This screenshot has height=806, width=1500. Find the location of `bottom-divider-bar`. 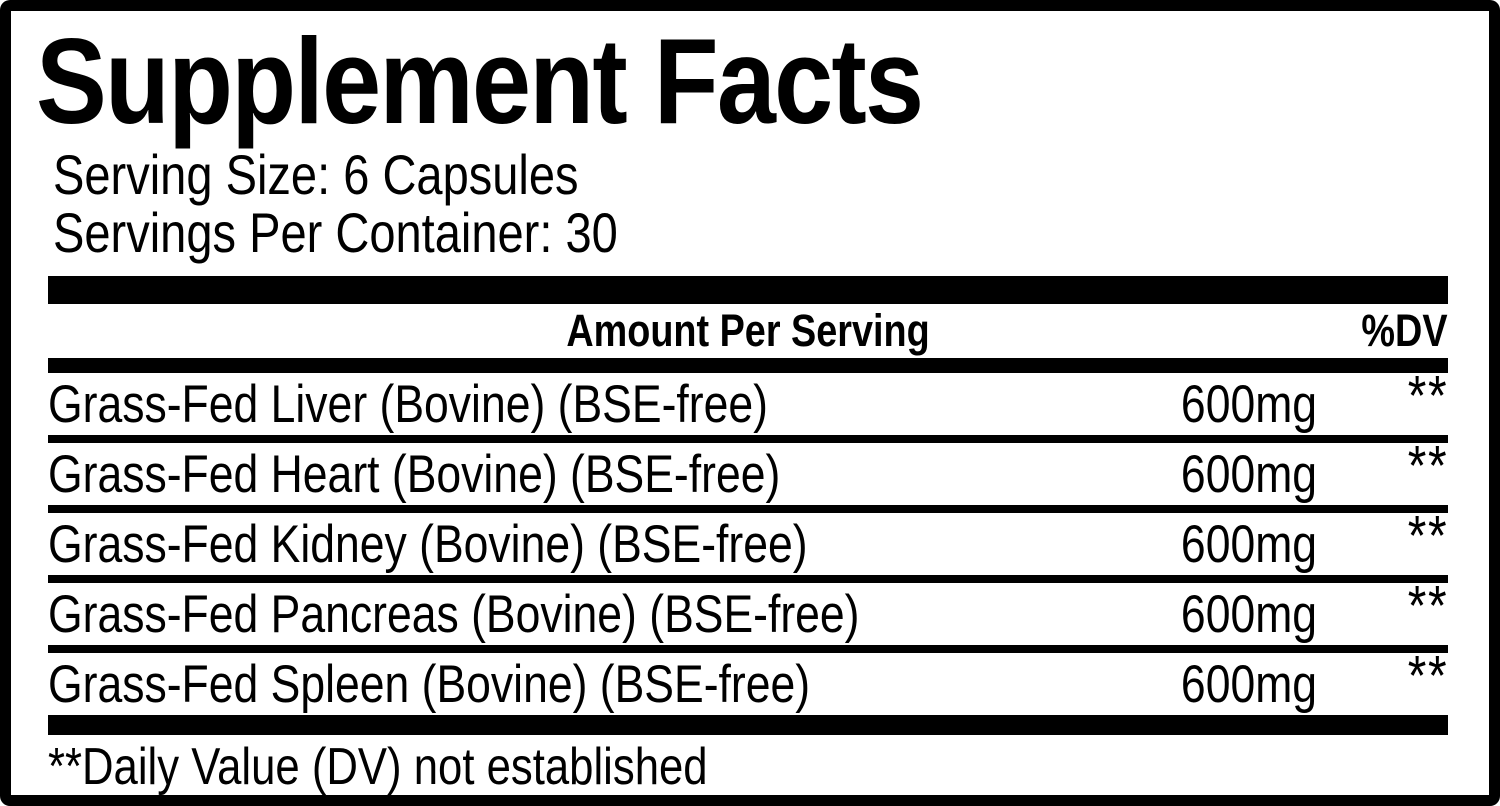

bottom-divider-bar is located at coordinates (748, 725).